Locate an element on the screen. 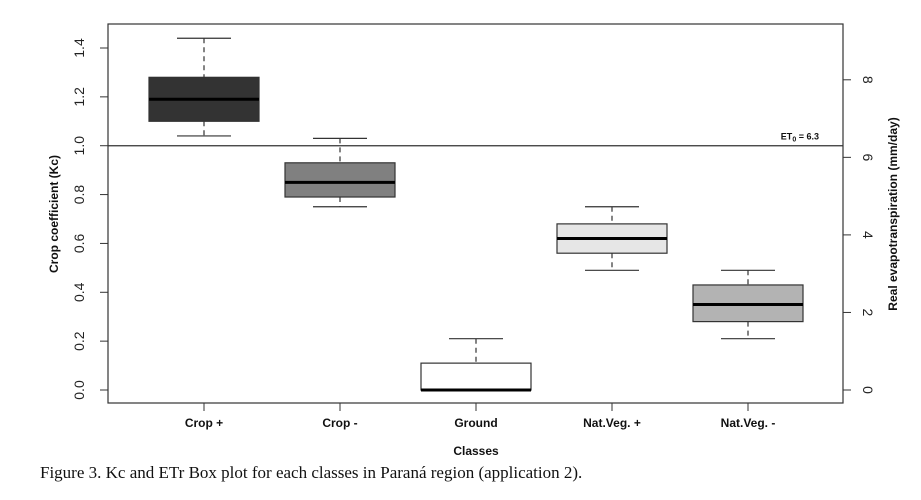 The width and height of the screenshot is (921, 500). x-tick-label: Nat.Veg. + is located at coordinates (612, 423).